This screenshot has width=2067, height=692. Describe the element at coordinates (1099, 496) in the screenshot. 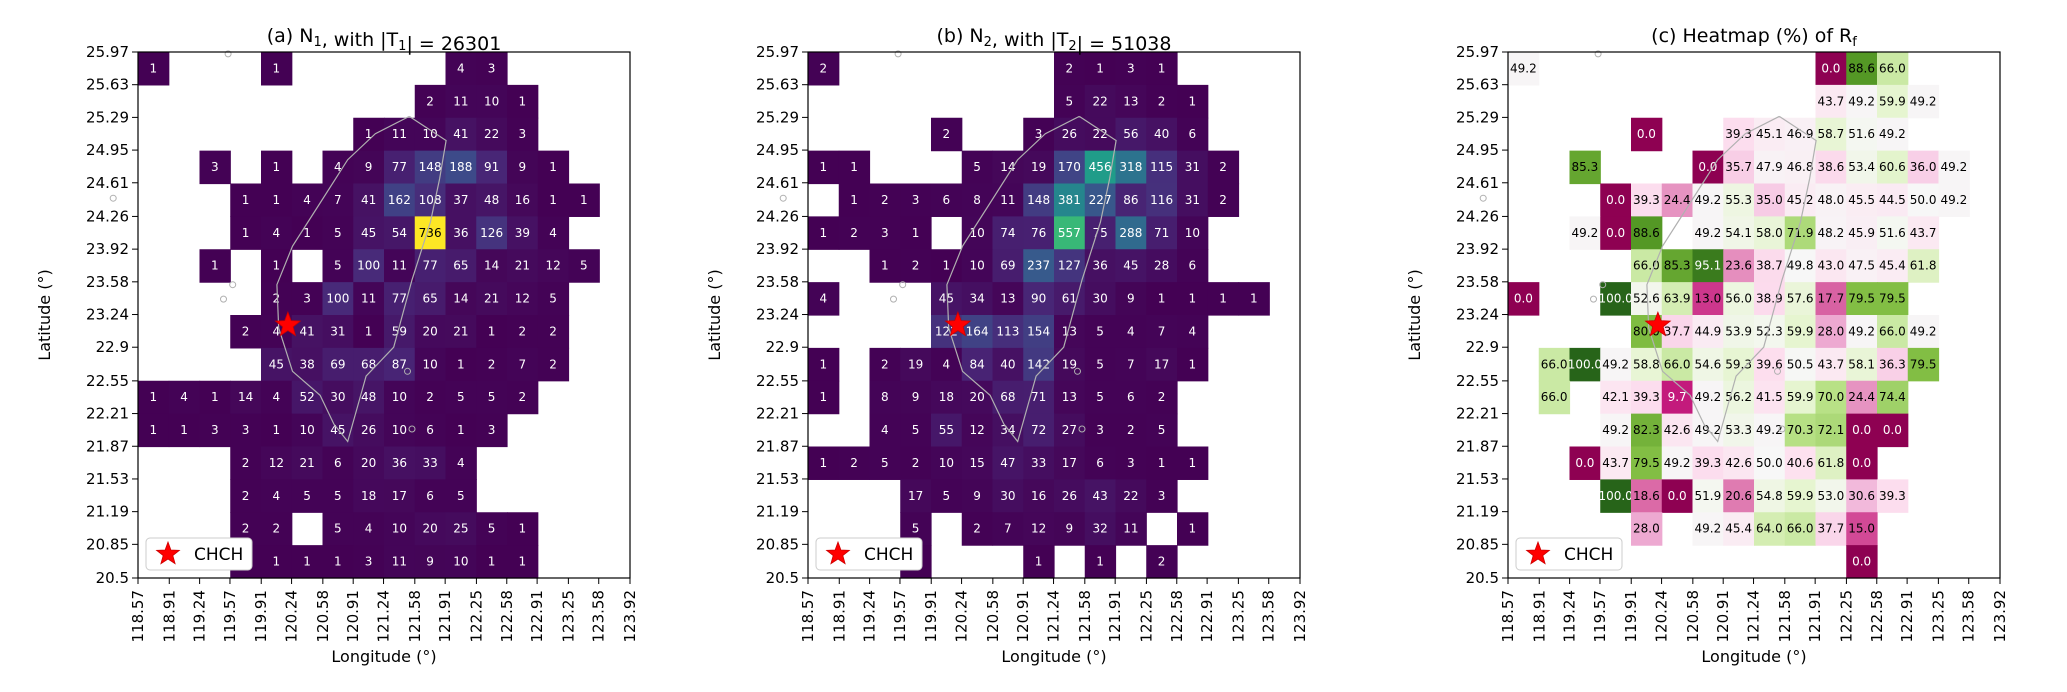

I see `cell-value-label: 43` at that location.